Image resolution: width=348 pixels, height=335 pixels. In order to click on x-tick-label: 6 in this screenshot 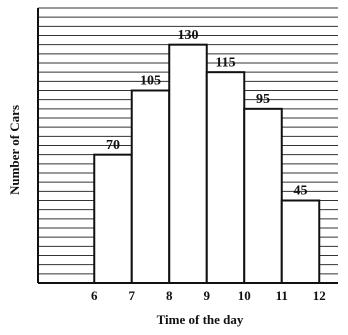, I will do `click(94, 295)`.